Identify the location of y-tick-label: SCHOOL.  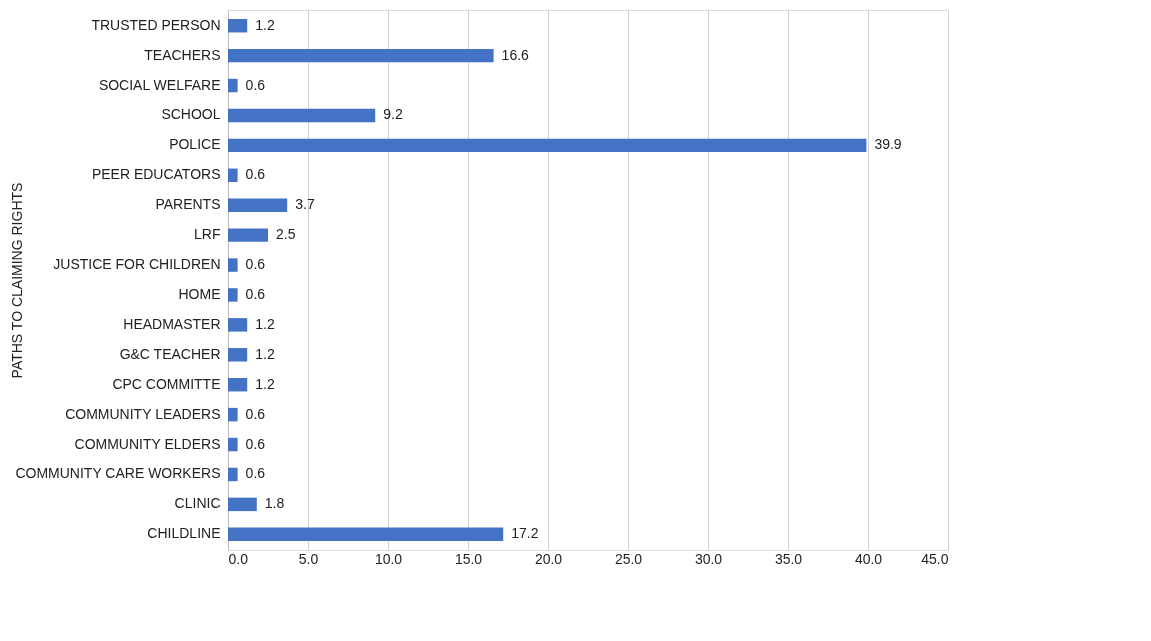
(191, 114).